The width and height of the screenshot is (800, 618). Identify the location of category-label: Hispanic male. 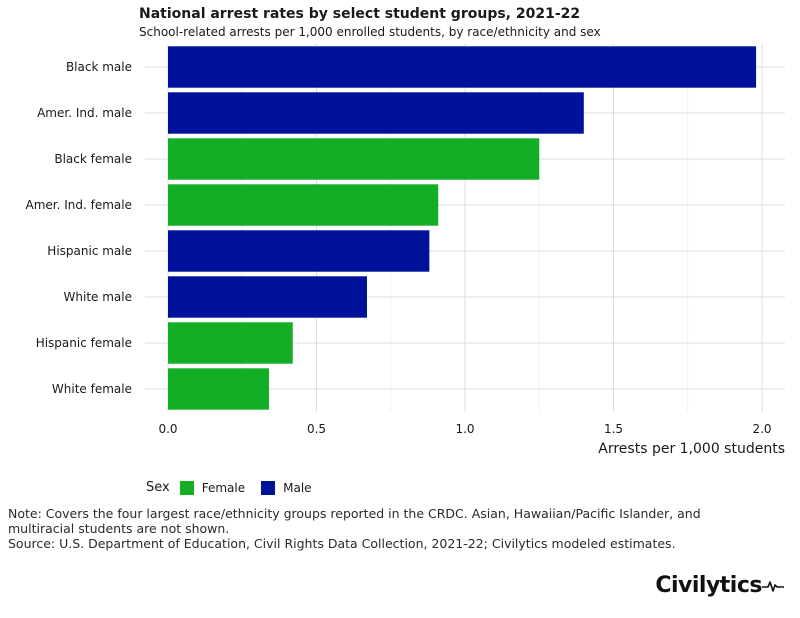
(89, 251).